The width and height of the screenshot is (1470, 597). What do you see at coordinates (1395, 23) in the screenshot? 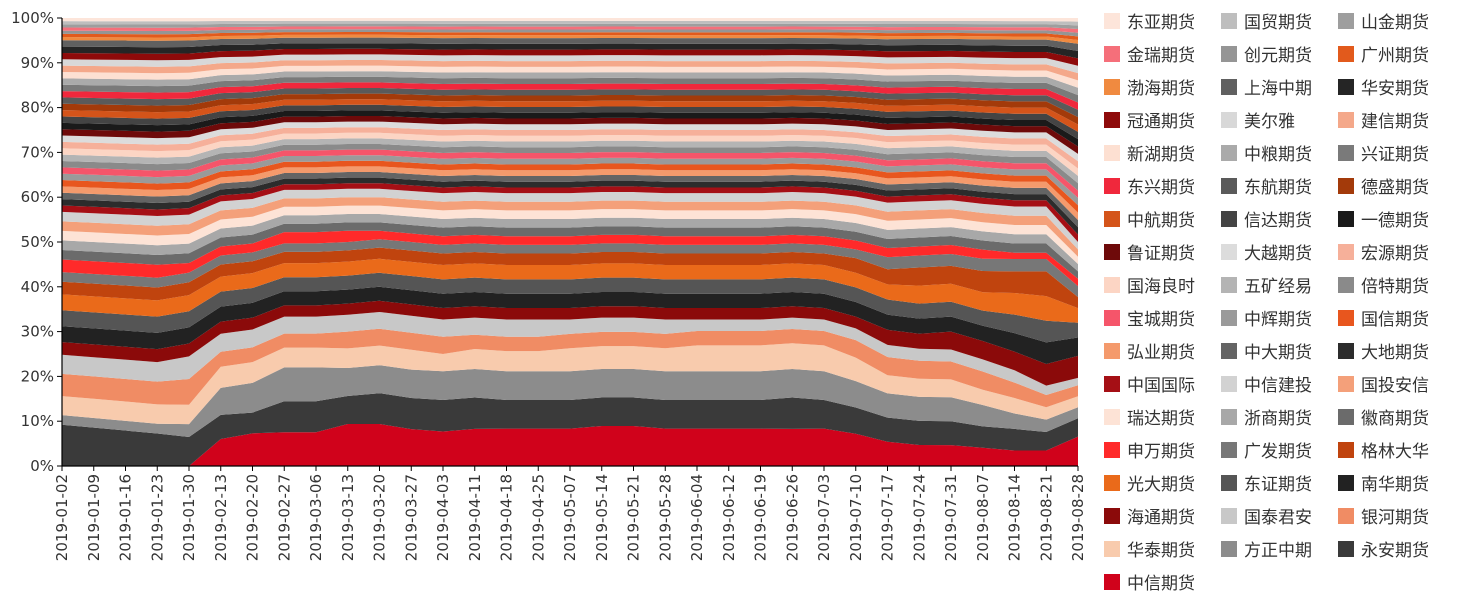
I see `legend-label: 山金期货` at bounding box center [1395, 23].